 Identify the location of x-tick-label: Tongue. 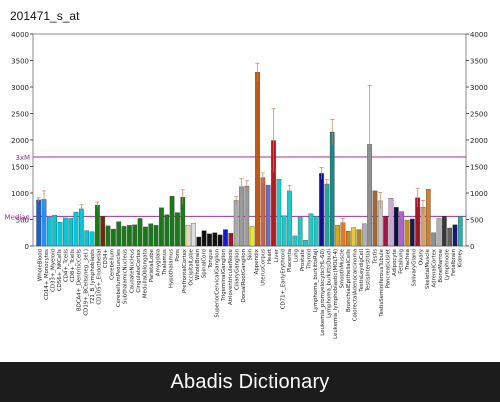
(211, 258).